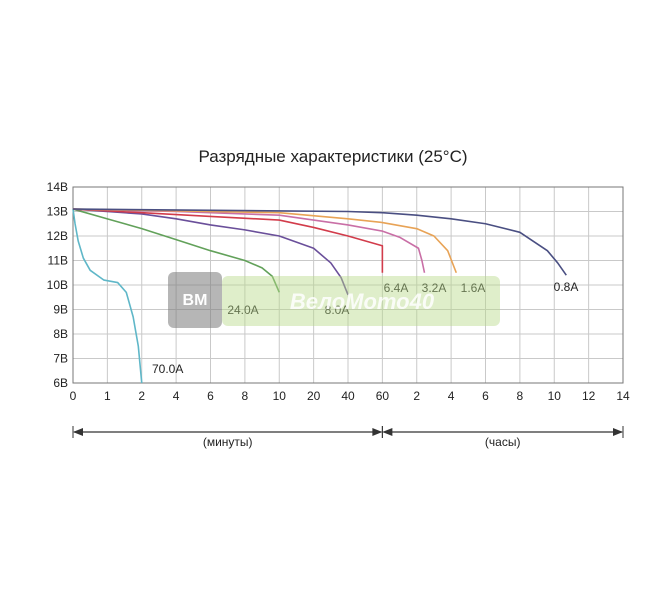 Image resolution: width=667 pixels, height=600 pixels. Describe the element at coordinates (107, 396) in the screenshot. I see `x-tick-label: 1` at that location.